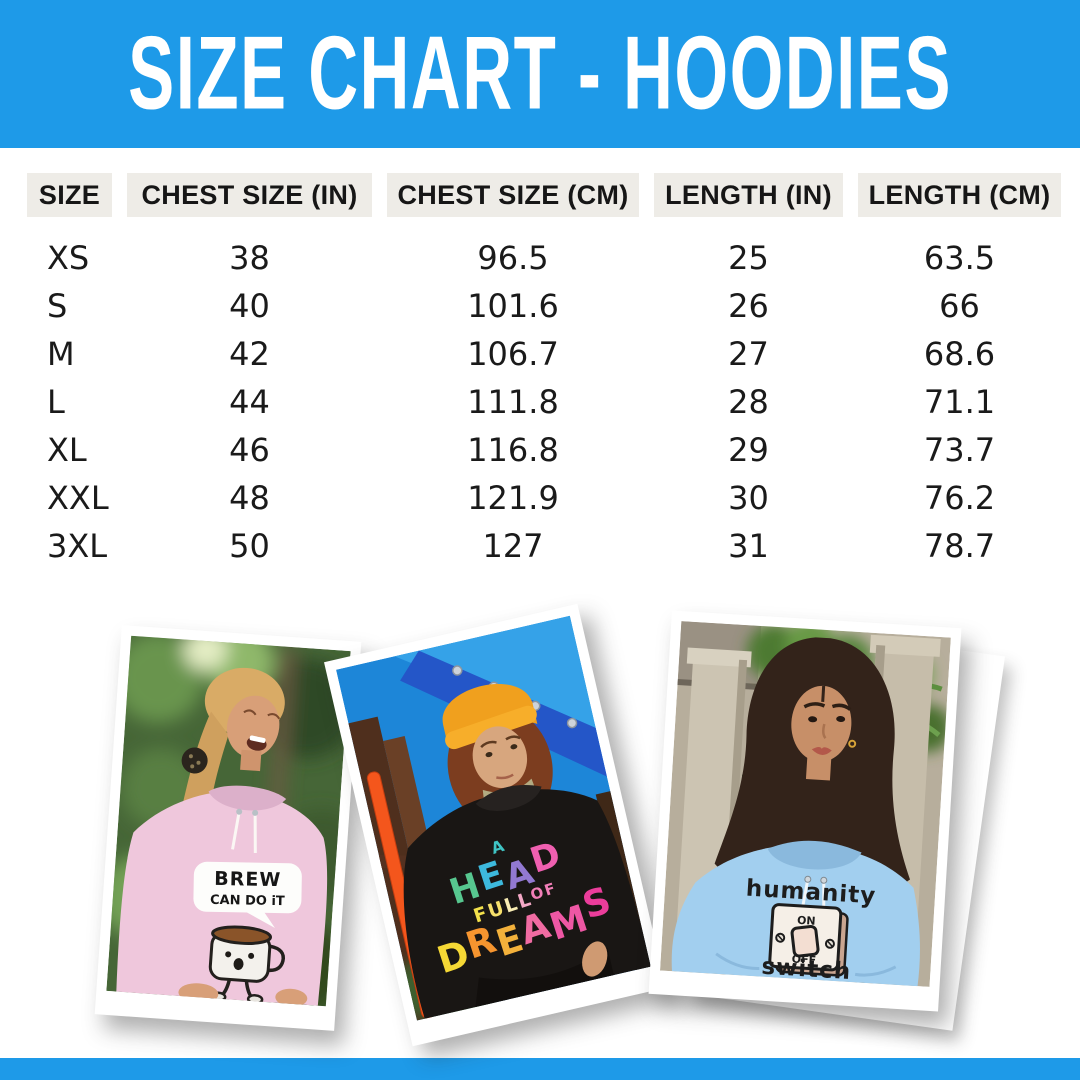  I want to click on switch-off-label: OFF, so click(803, 959).